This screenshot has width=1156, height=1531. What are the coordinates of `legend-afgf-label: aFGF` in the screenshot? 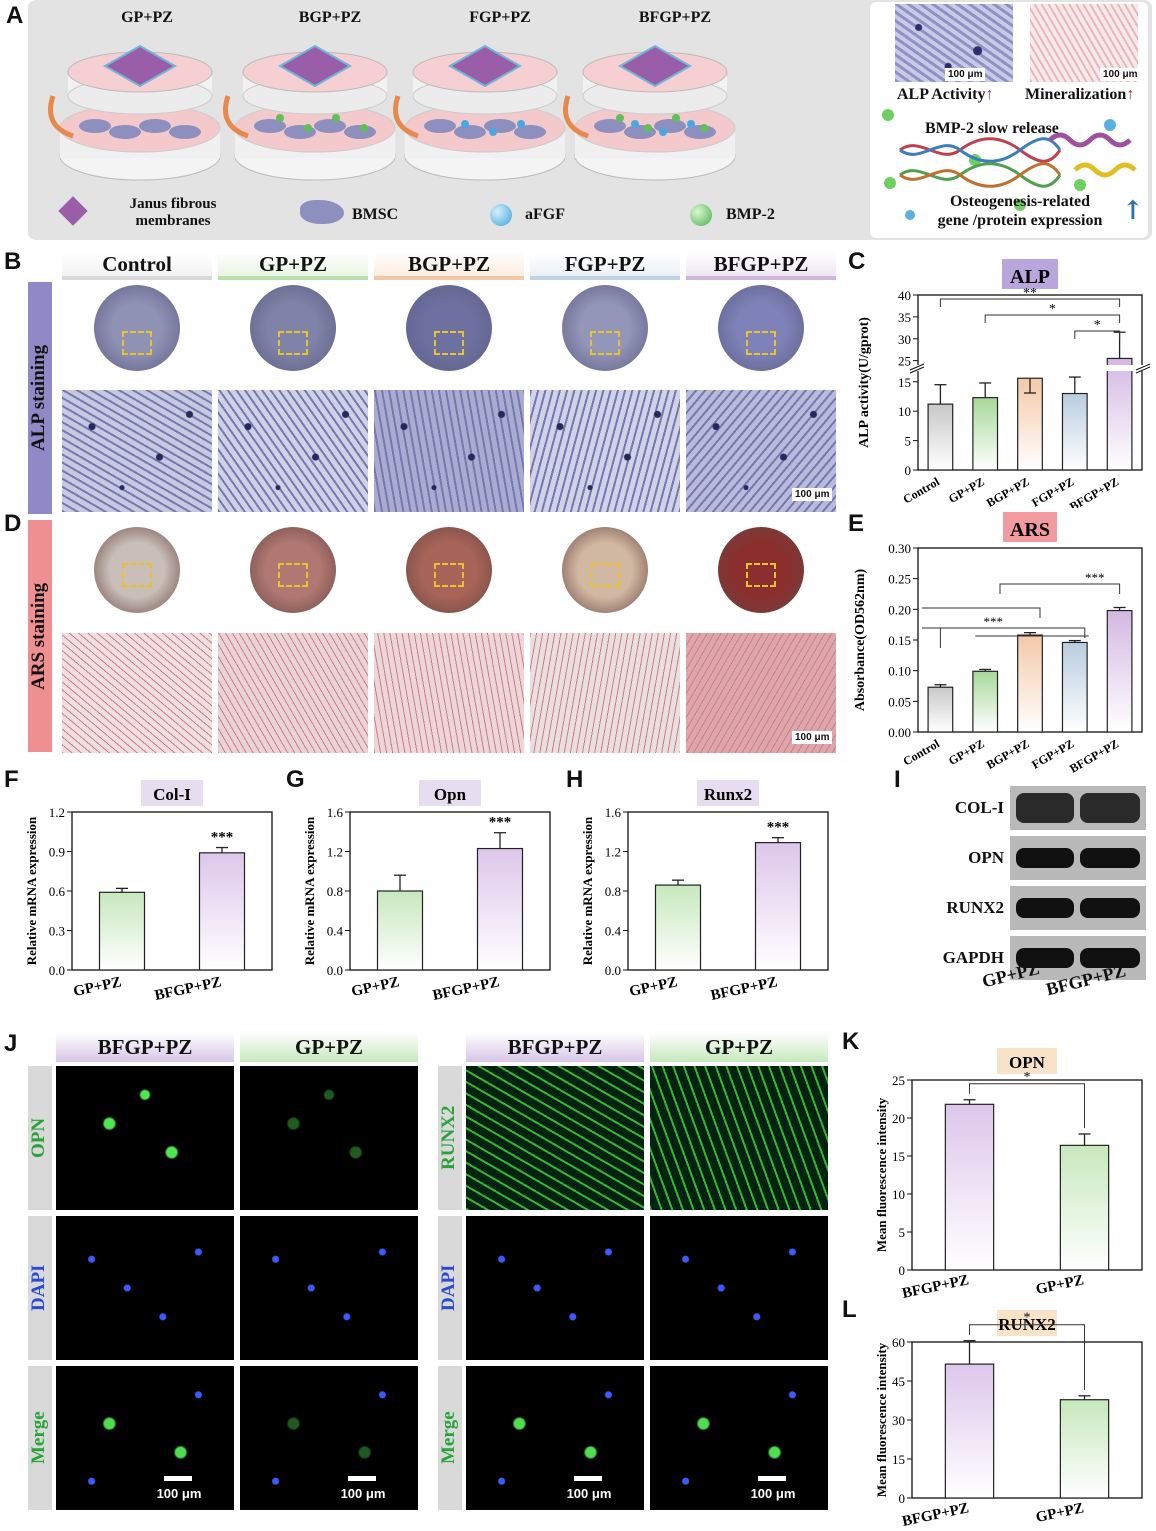 It's located at (545, 214).